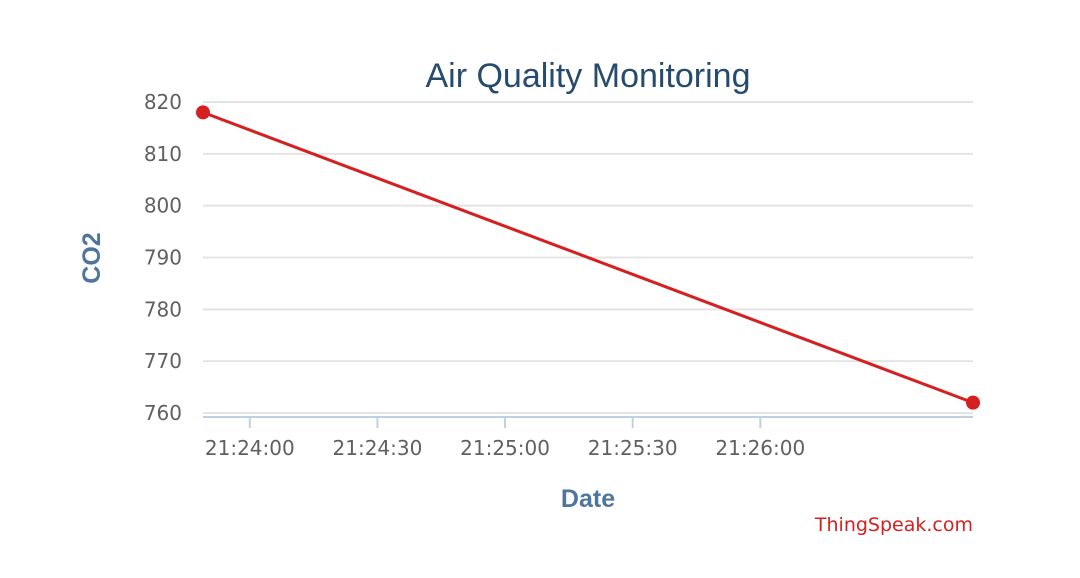 Image resolution: width=1080 pixels, height=578 pixels. What do you see at coordinates (250, 448) in the screenshot?
I see `x-tick-label: 21:24:00` at bounding box center [250, 448].